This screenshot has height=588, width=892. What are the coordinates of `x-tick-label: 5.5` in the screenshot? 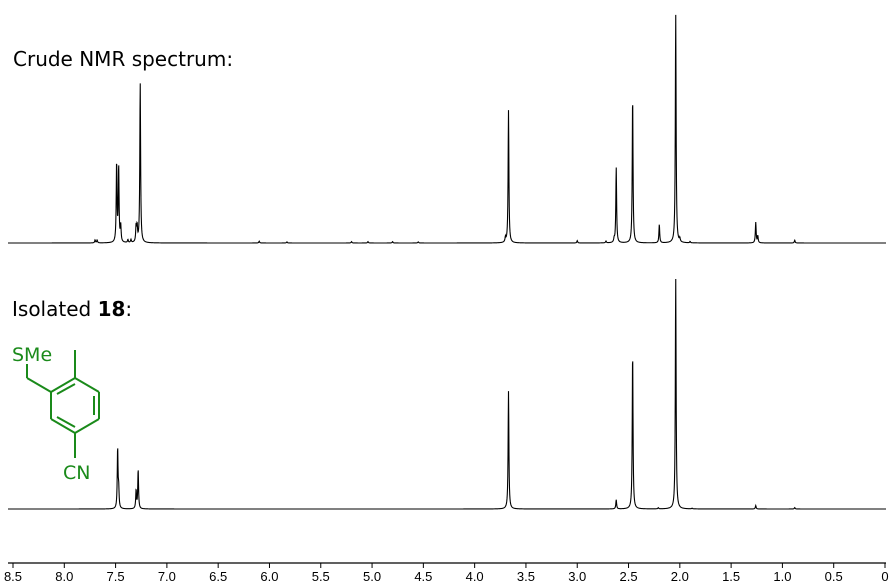 It's located at (321, 576).